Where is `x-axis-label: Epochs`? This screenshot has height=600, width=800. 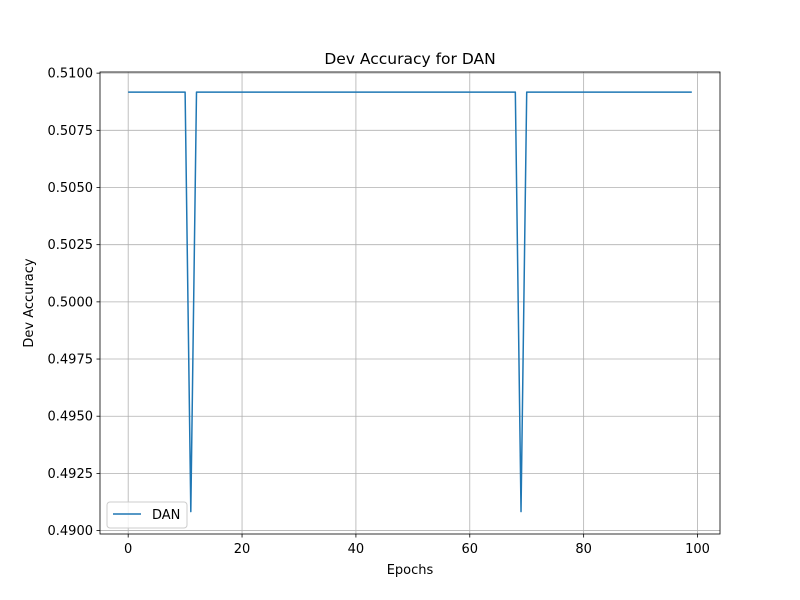
x-axis-label: Epochs is located at coordinates (410, 570).